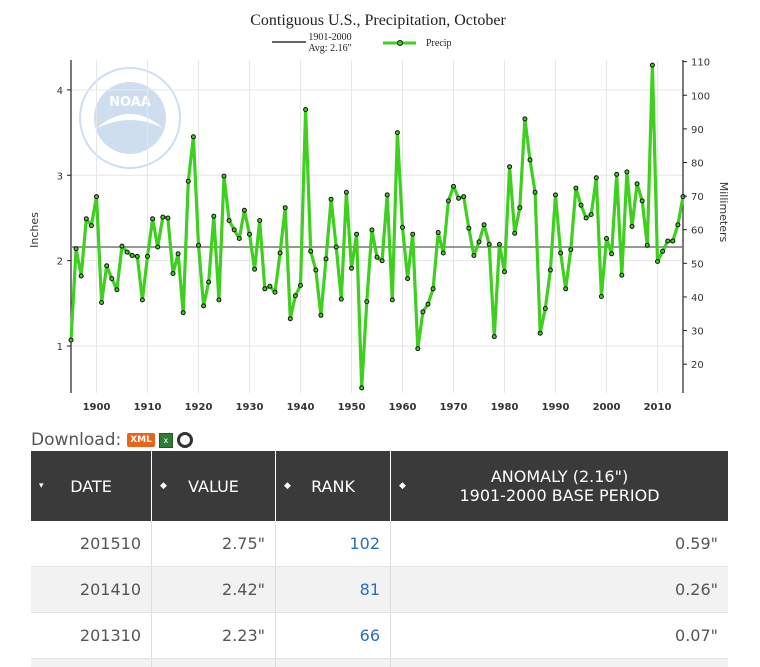 Image resolution: width=760 pixels, height=667 pixels. I want to click on column-header-rank: ◆ RANK, so click(333, 486).